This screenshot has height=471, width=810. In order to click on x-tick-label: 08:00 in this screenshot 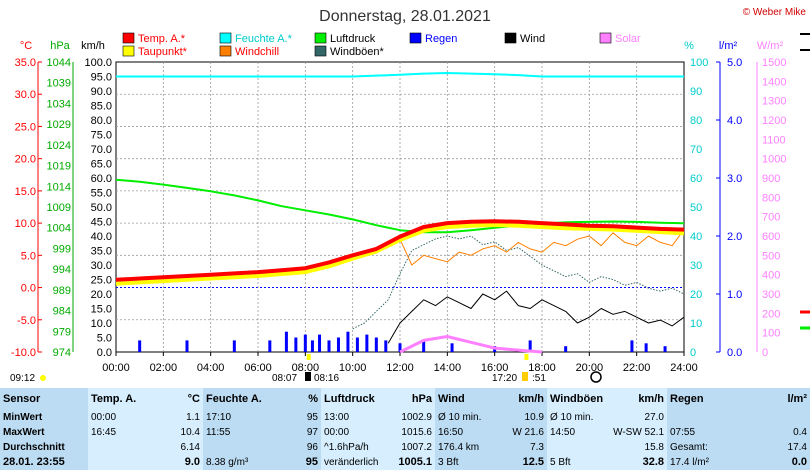, I will do `click(306, 368)`.